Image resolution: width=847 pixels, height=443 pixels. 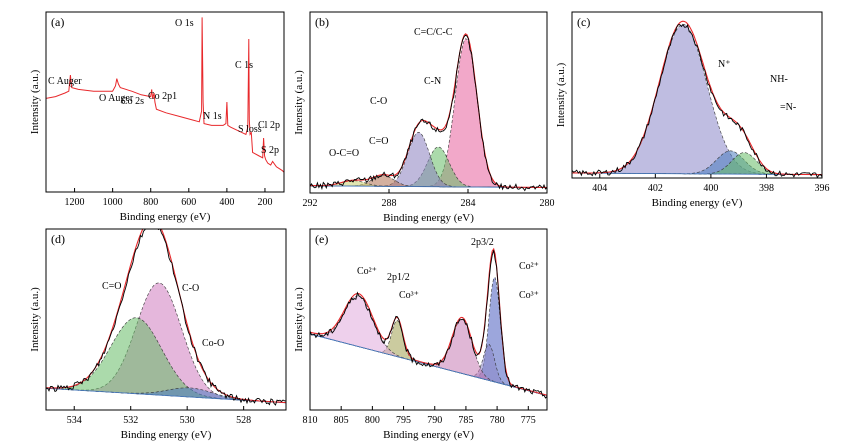 I want to click on peak-annotation: O Auger, so click(x=116, y=98).